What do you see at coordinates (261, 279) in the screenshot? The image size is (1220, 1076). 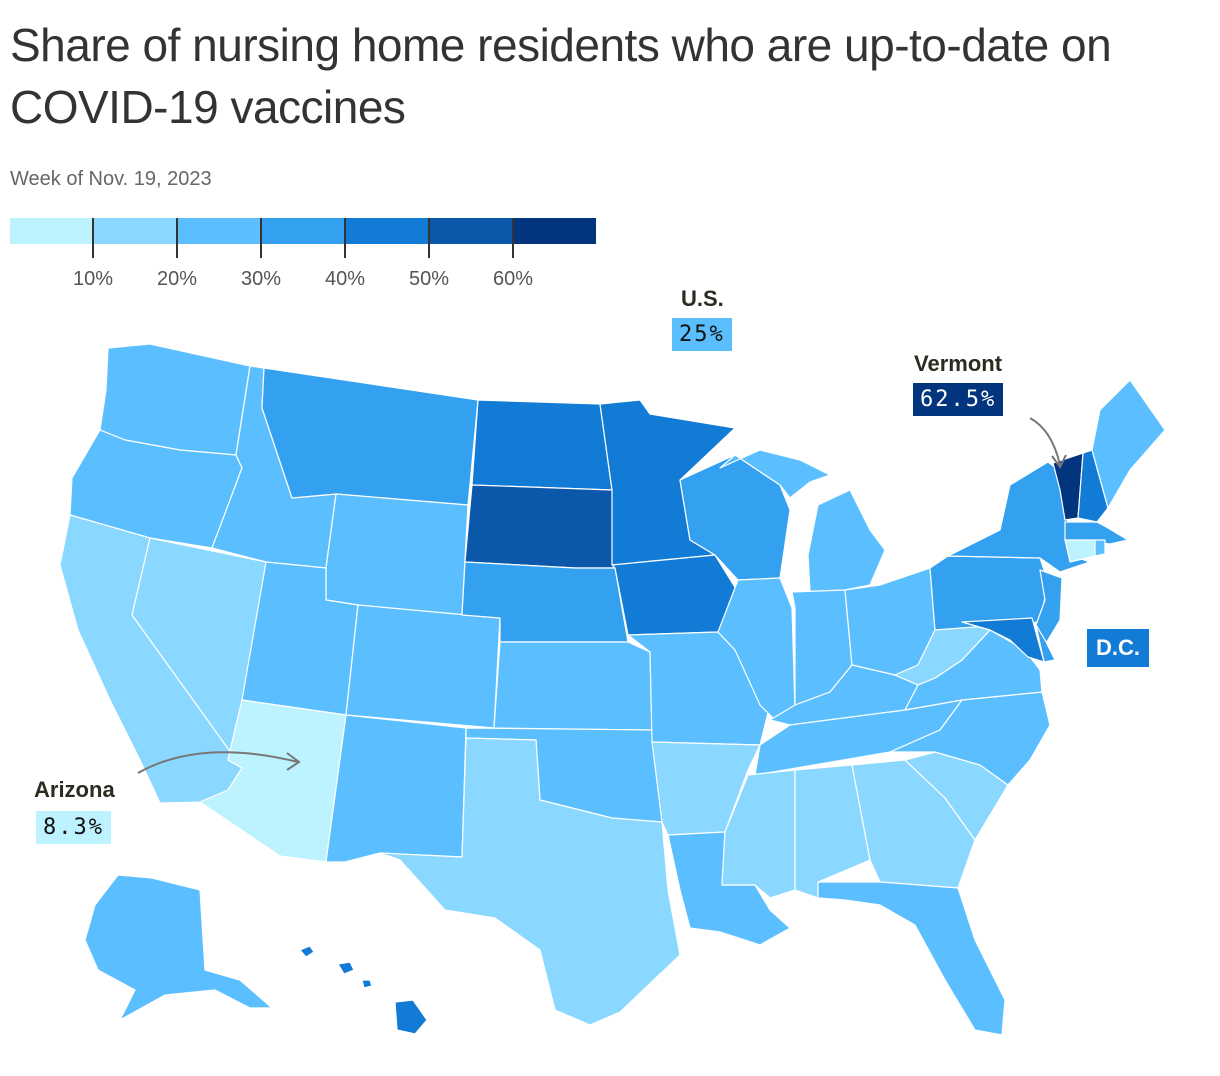 I see `legend-tick-label: 30%` at bounding box center [261, 279].